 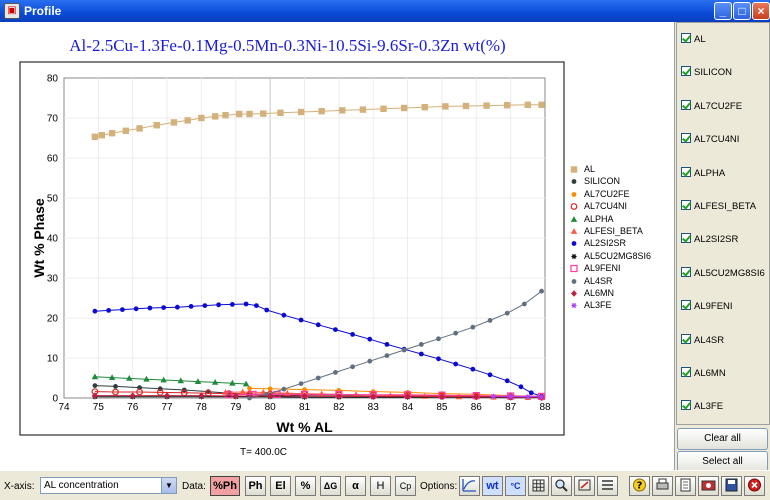 I want to click on element-button: El, so click(x=280, y=486).